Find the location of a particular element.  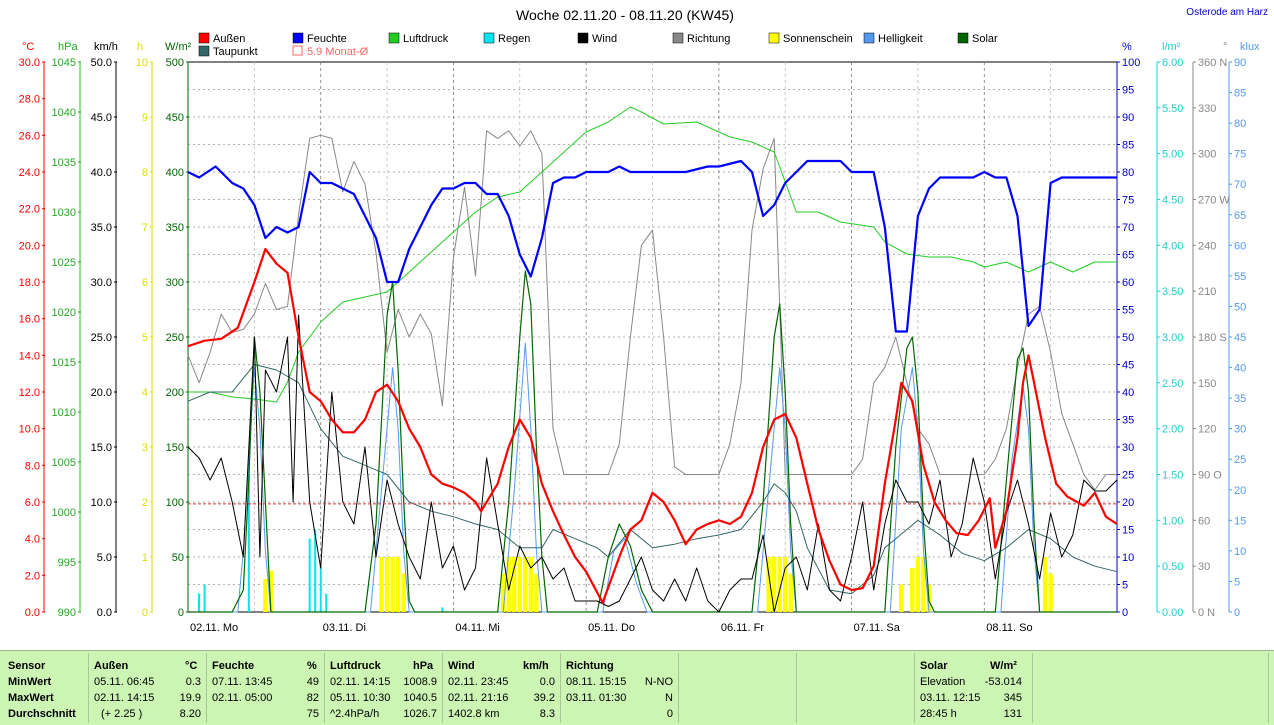

rain-tick-label: 1.00 is located at coordinates (1172, 521).